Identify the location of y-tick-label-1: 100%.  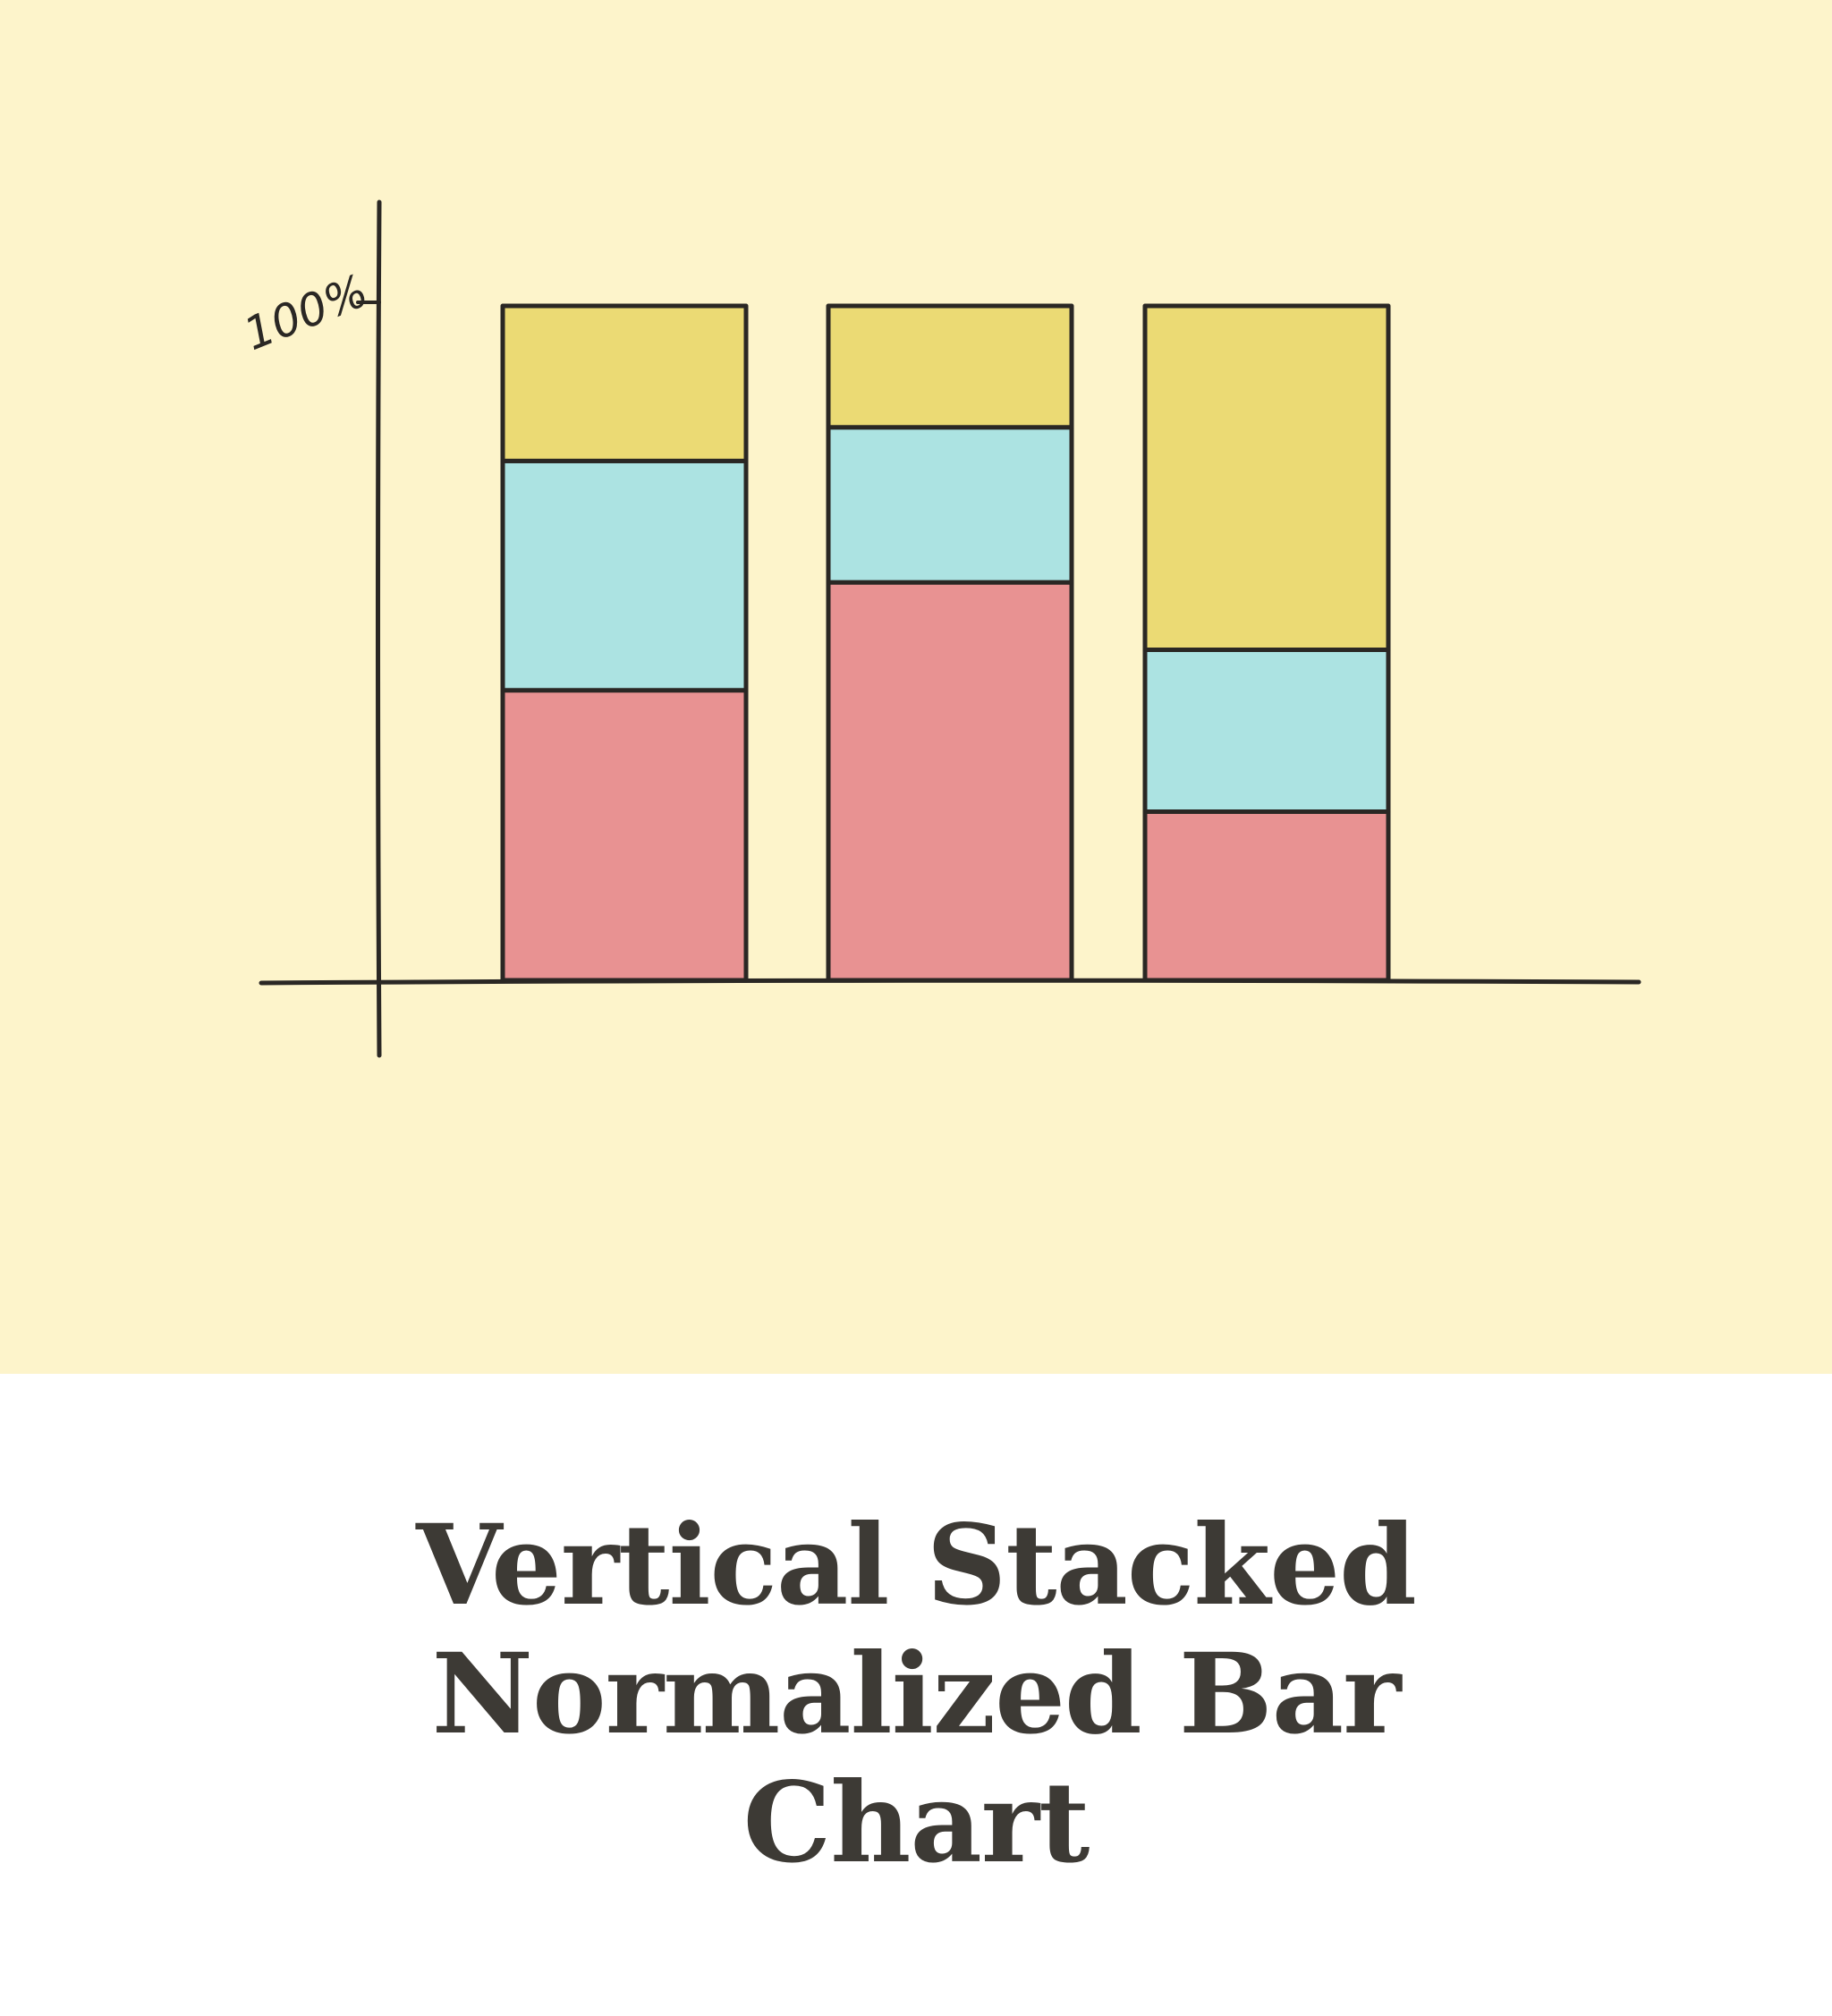
(306, 313).